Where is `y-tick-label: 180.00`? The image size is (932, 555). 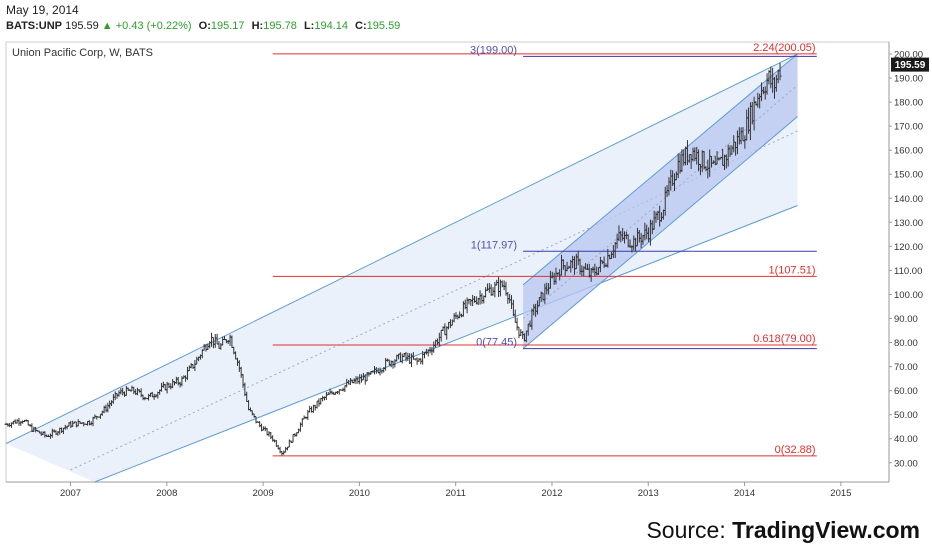 y-tick-label: 180.00 is located at coordinates (908, 103).